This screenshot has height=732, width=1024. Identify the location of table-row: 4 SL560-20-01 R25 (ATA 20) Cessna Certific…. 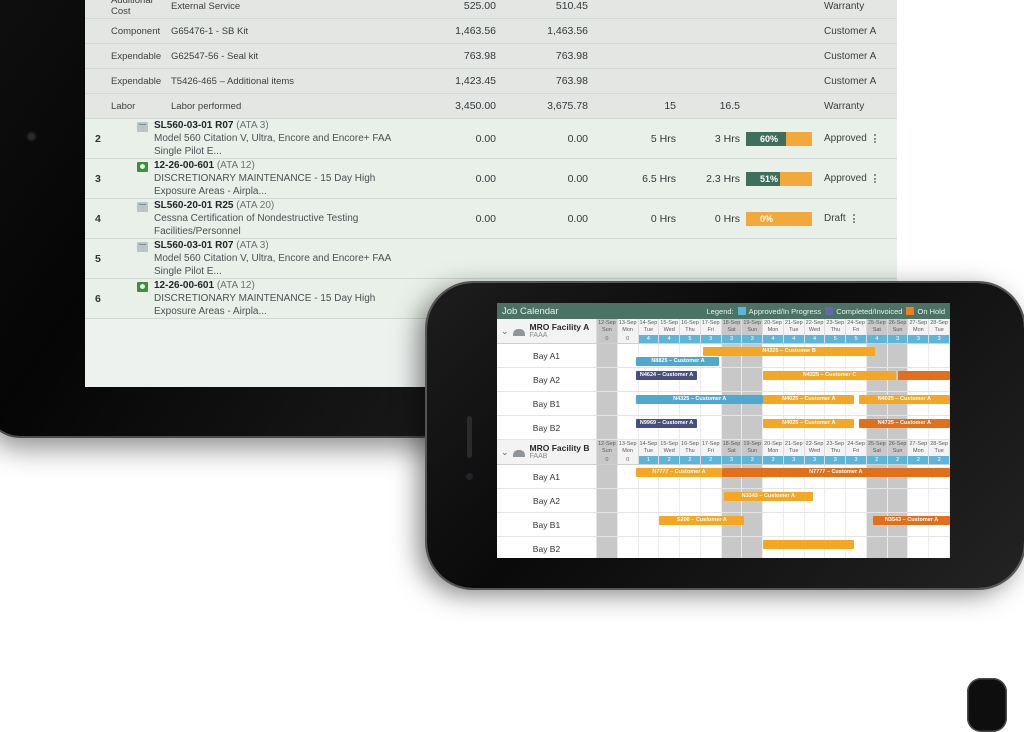
(491, 219).